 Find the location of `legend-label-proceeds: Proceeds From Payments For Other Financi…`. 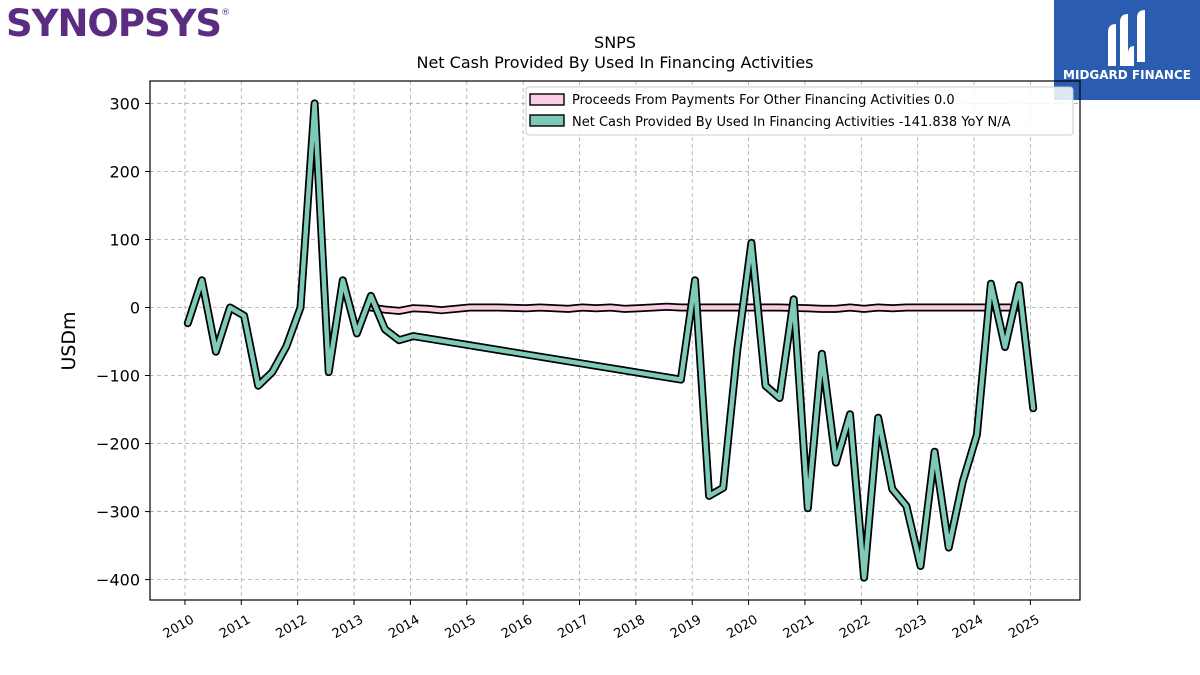

legend-label-proceeds: Proceeds From Payments For Other Financi… is located at coordinates (763, 100).